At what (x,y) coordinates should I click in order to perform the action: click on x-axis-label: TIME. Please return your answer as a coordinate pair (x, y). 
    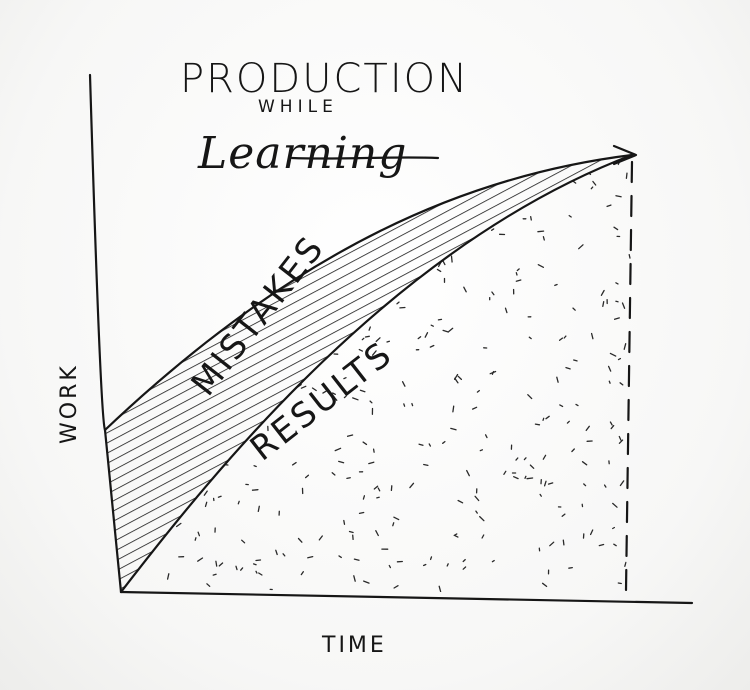
    Looking at the image, I should click on (354, 645).